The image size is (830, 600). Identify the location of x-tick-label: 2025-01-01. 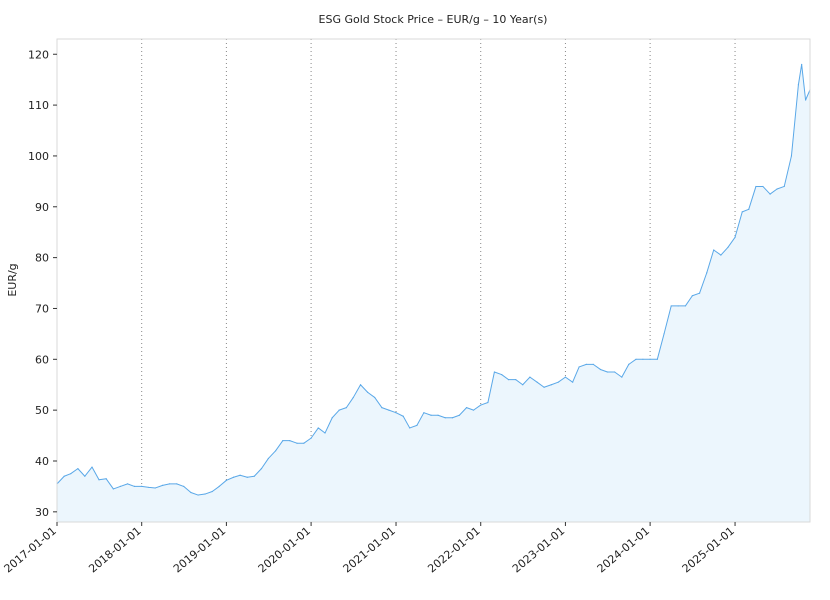
(708, 549).